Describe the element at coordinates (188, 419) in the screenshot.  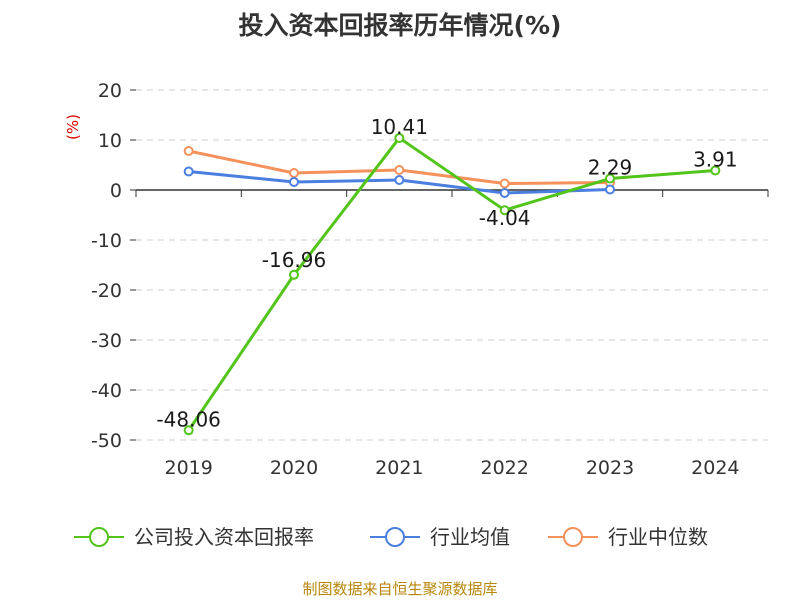
I see `data-label: -48.06` at that location.